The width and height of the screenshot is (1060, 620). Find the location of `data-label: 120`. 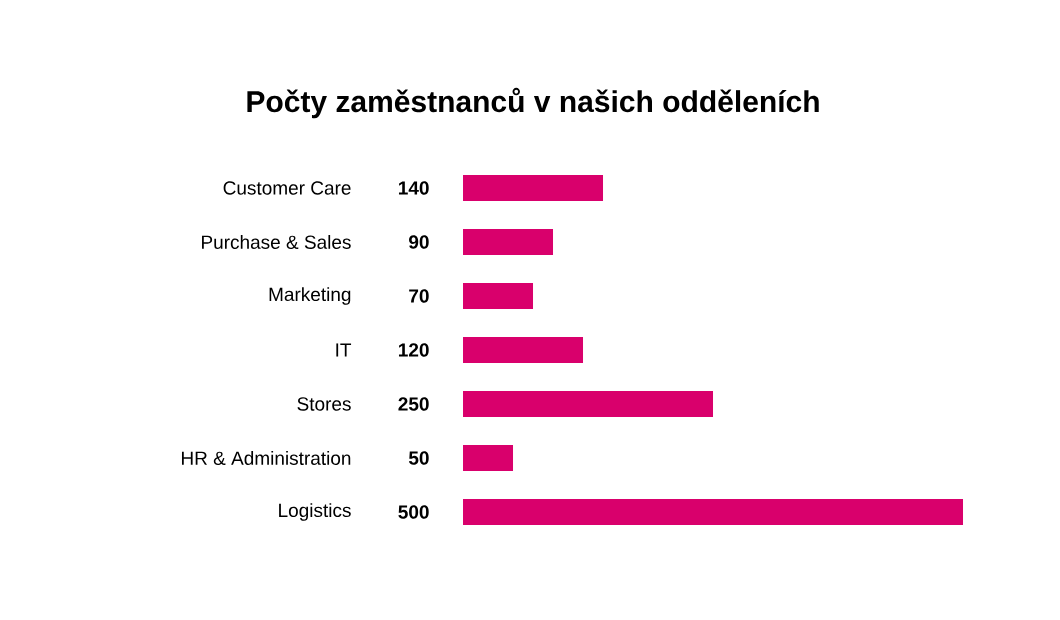

data-label: 120 is located at coordinates (413, 350).